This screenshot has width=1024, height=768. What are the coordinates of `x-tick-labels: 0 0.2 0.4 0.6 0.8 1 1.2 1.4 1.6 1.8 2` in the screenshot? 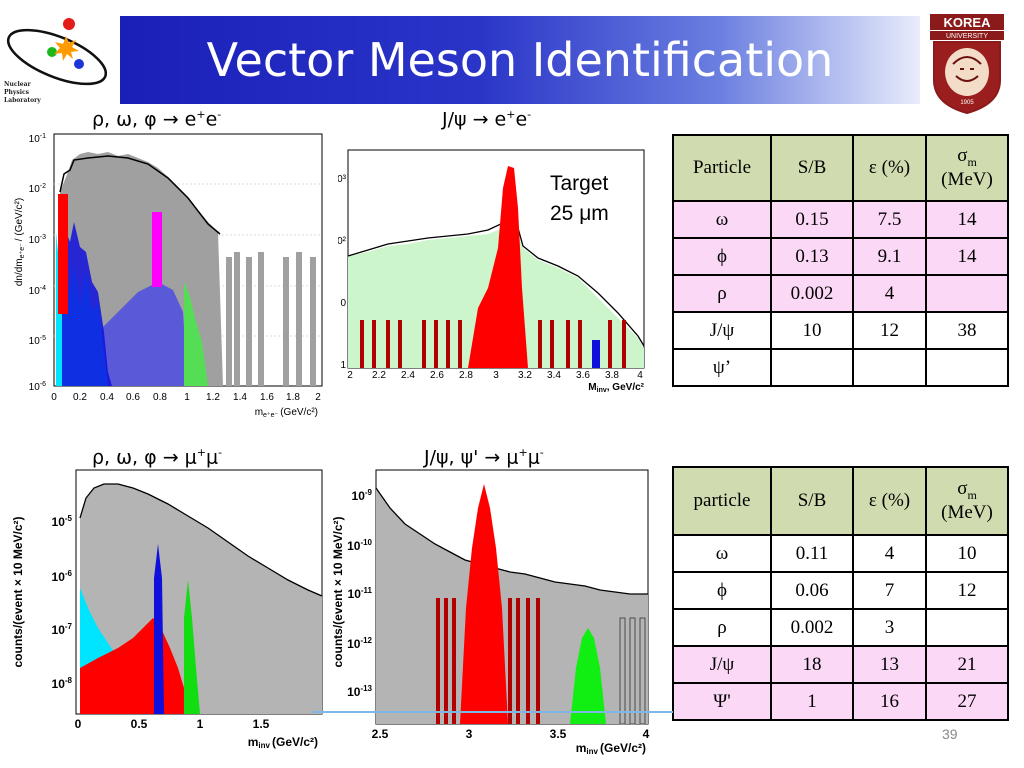 It's located at (186, 397).